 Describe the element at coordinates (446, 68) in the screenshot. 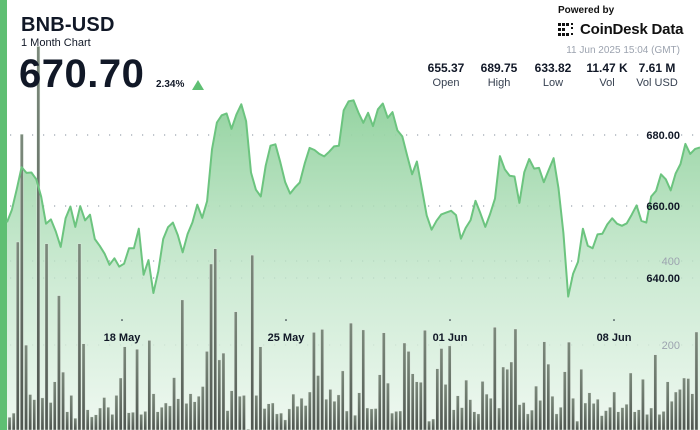

I see `stat-value: 655.37` at that location.